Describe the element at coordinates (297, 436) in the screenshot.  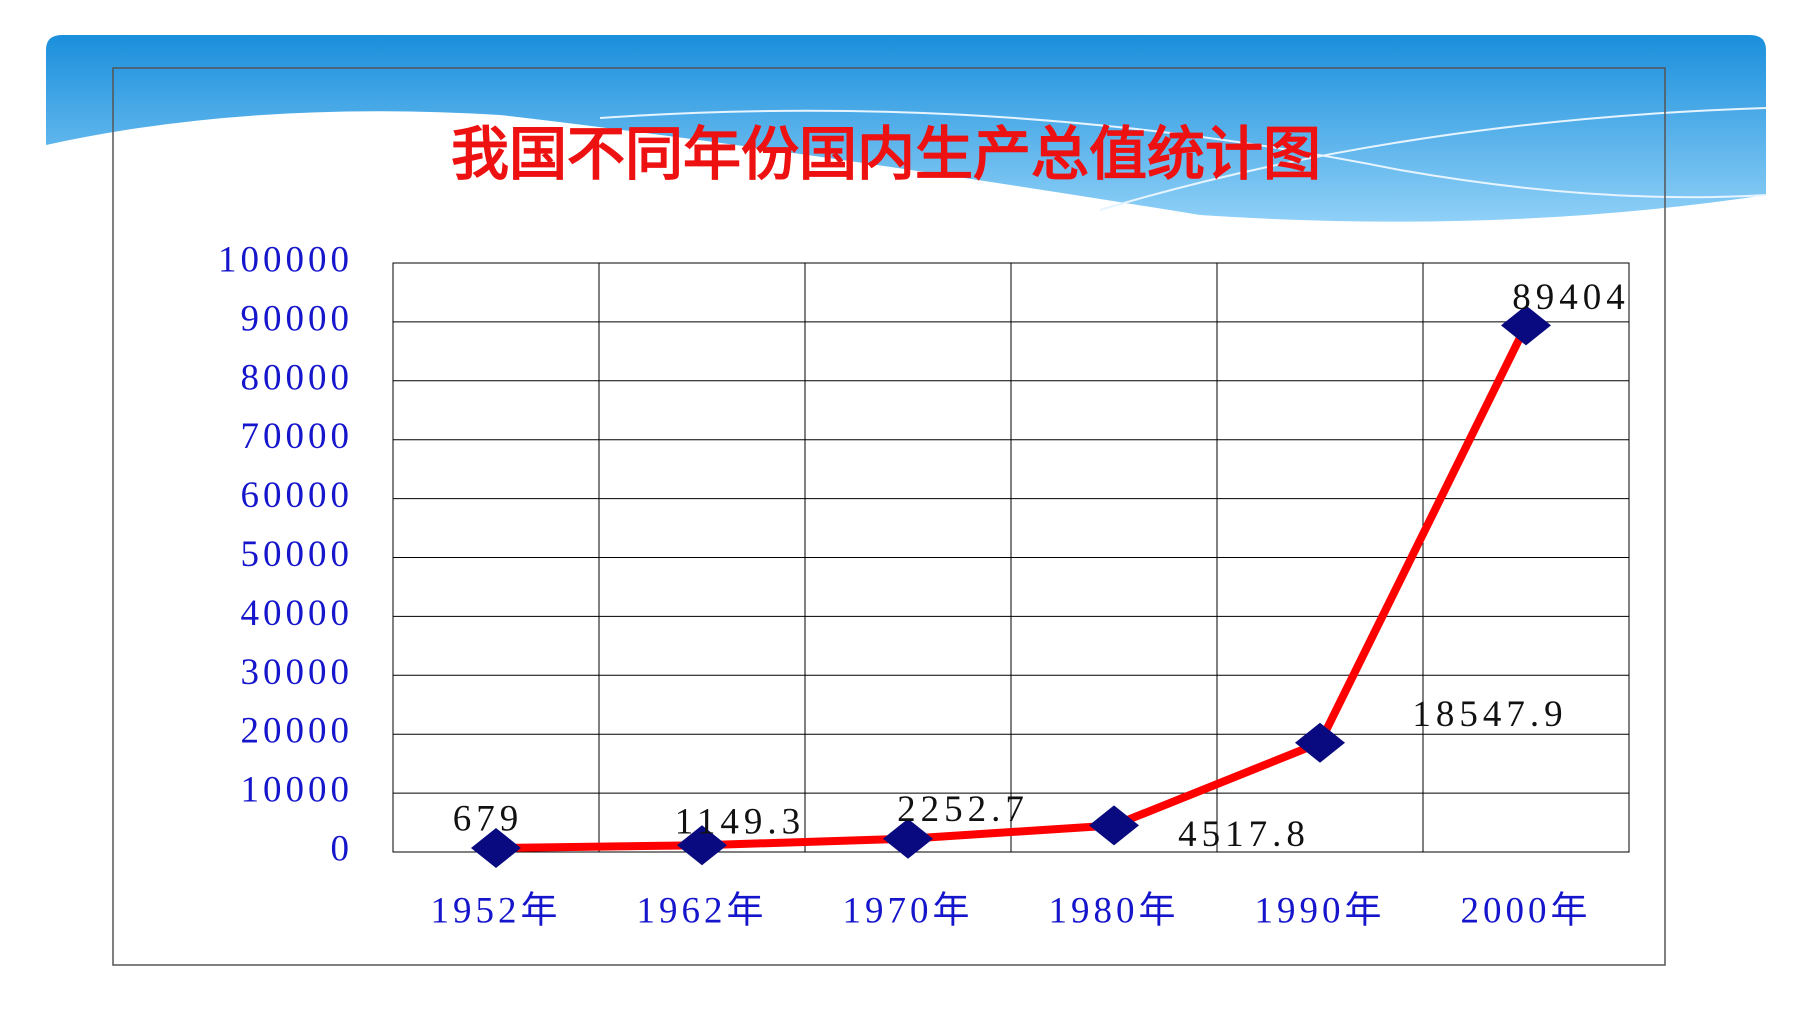
I see `y-tick-label: 70000` at that location.